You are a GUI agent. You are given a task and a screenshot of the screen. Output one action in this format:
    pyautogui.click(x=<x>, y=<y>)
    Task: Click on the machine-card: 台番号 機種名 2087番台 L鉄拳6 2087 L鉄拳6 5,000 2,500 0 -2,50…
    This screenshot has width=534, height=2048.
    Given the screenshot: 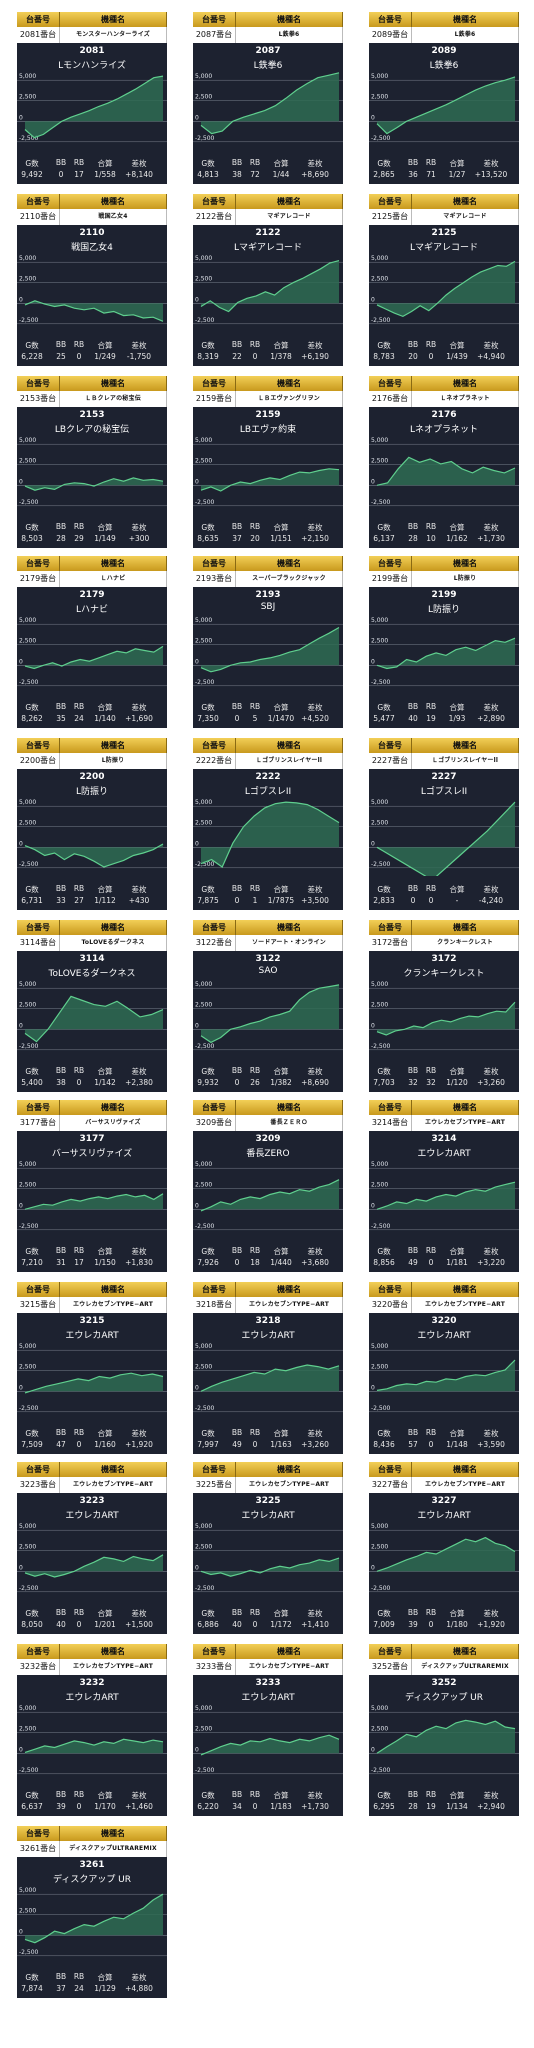 What is the action you would take?
    pyautogui.click(x=268, y=98)
    